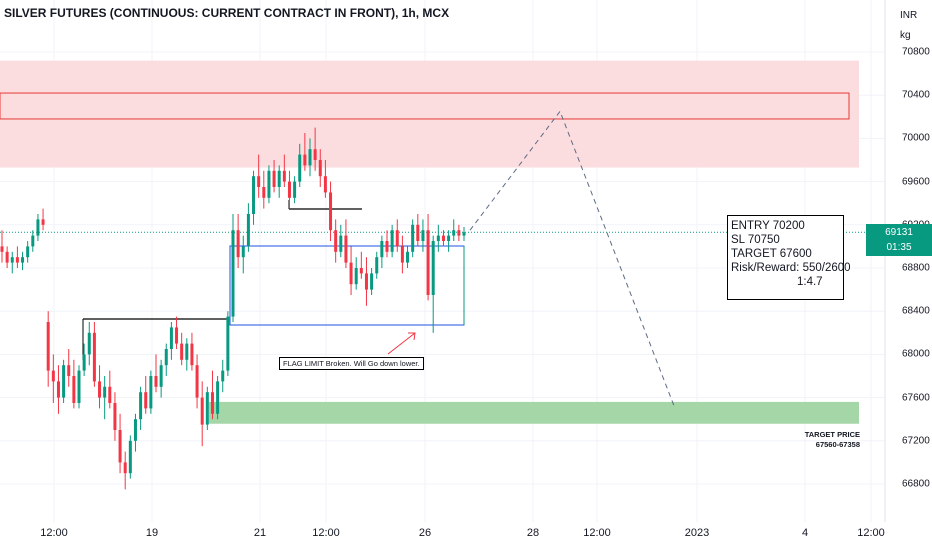  What do you see at coordinates (916, 484) in the screenshot?
I see `y-tick-label: 66800` at bounding box center [916, 484].